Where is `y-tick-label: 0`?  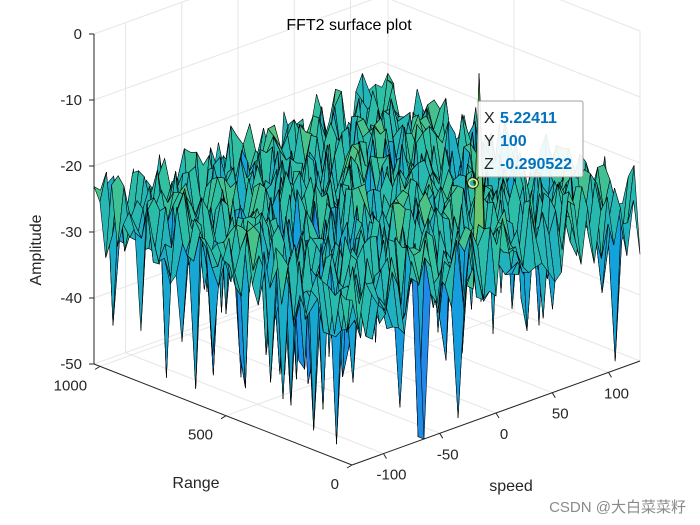
y-tick-label: 0 is located at coordinates (335, 484).